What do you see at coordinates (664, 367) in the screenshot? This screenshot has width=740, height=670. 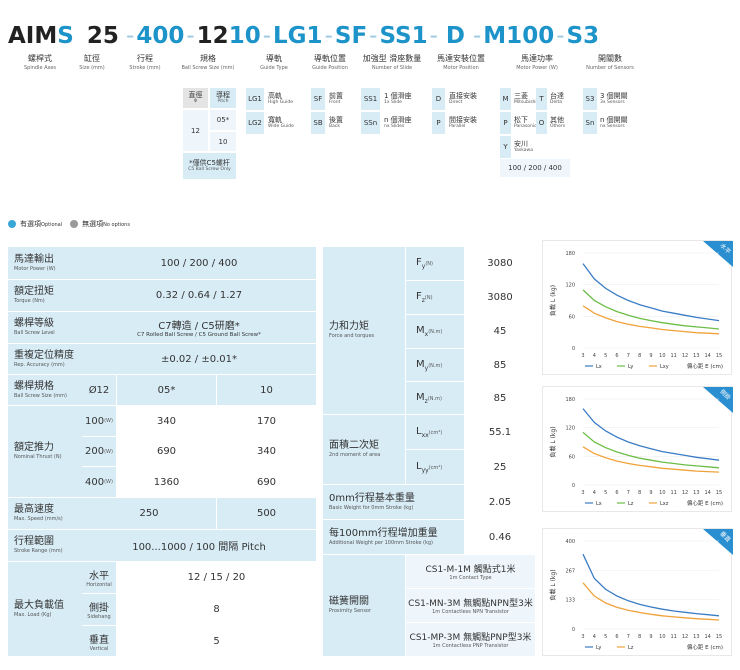 I see `legend-label: Lxy` at bounding box center [664, 367].